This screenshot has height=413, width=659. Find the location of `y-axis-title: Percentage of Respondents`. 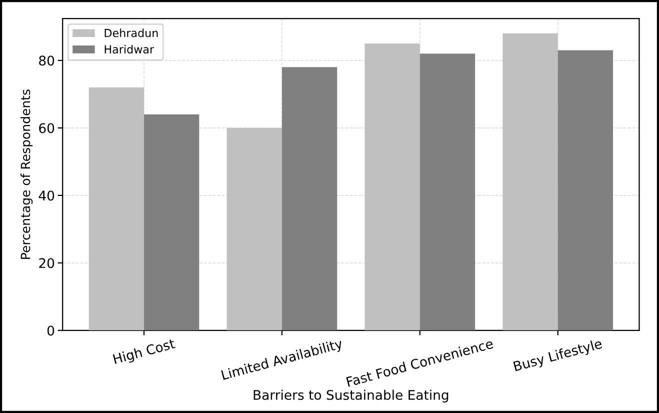

y-axis-title: Percentage of Respondents is located at coordinates (26, 174).